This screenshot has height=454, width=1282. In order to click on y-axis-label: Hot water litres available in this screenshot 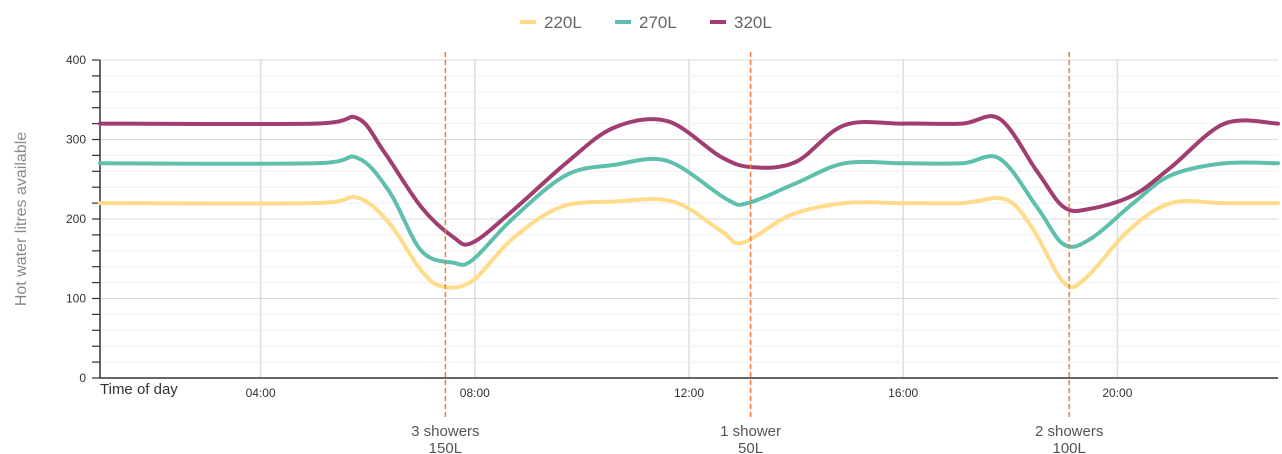, I will do `click(21, 219)`.